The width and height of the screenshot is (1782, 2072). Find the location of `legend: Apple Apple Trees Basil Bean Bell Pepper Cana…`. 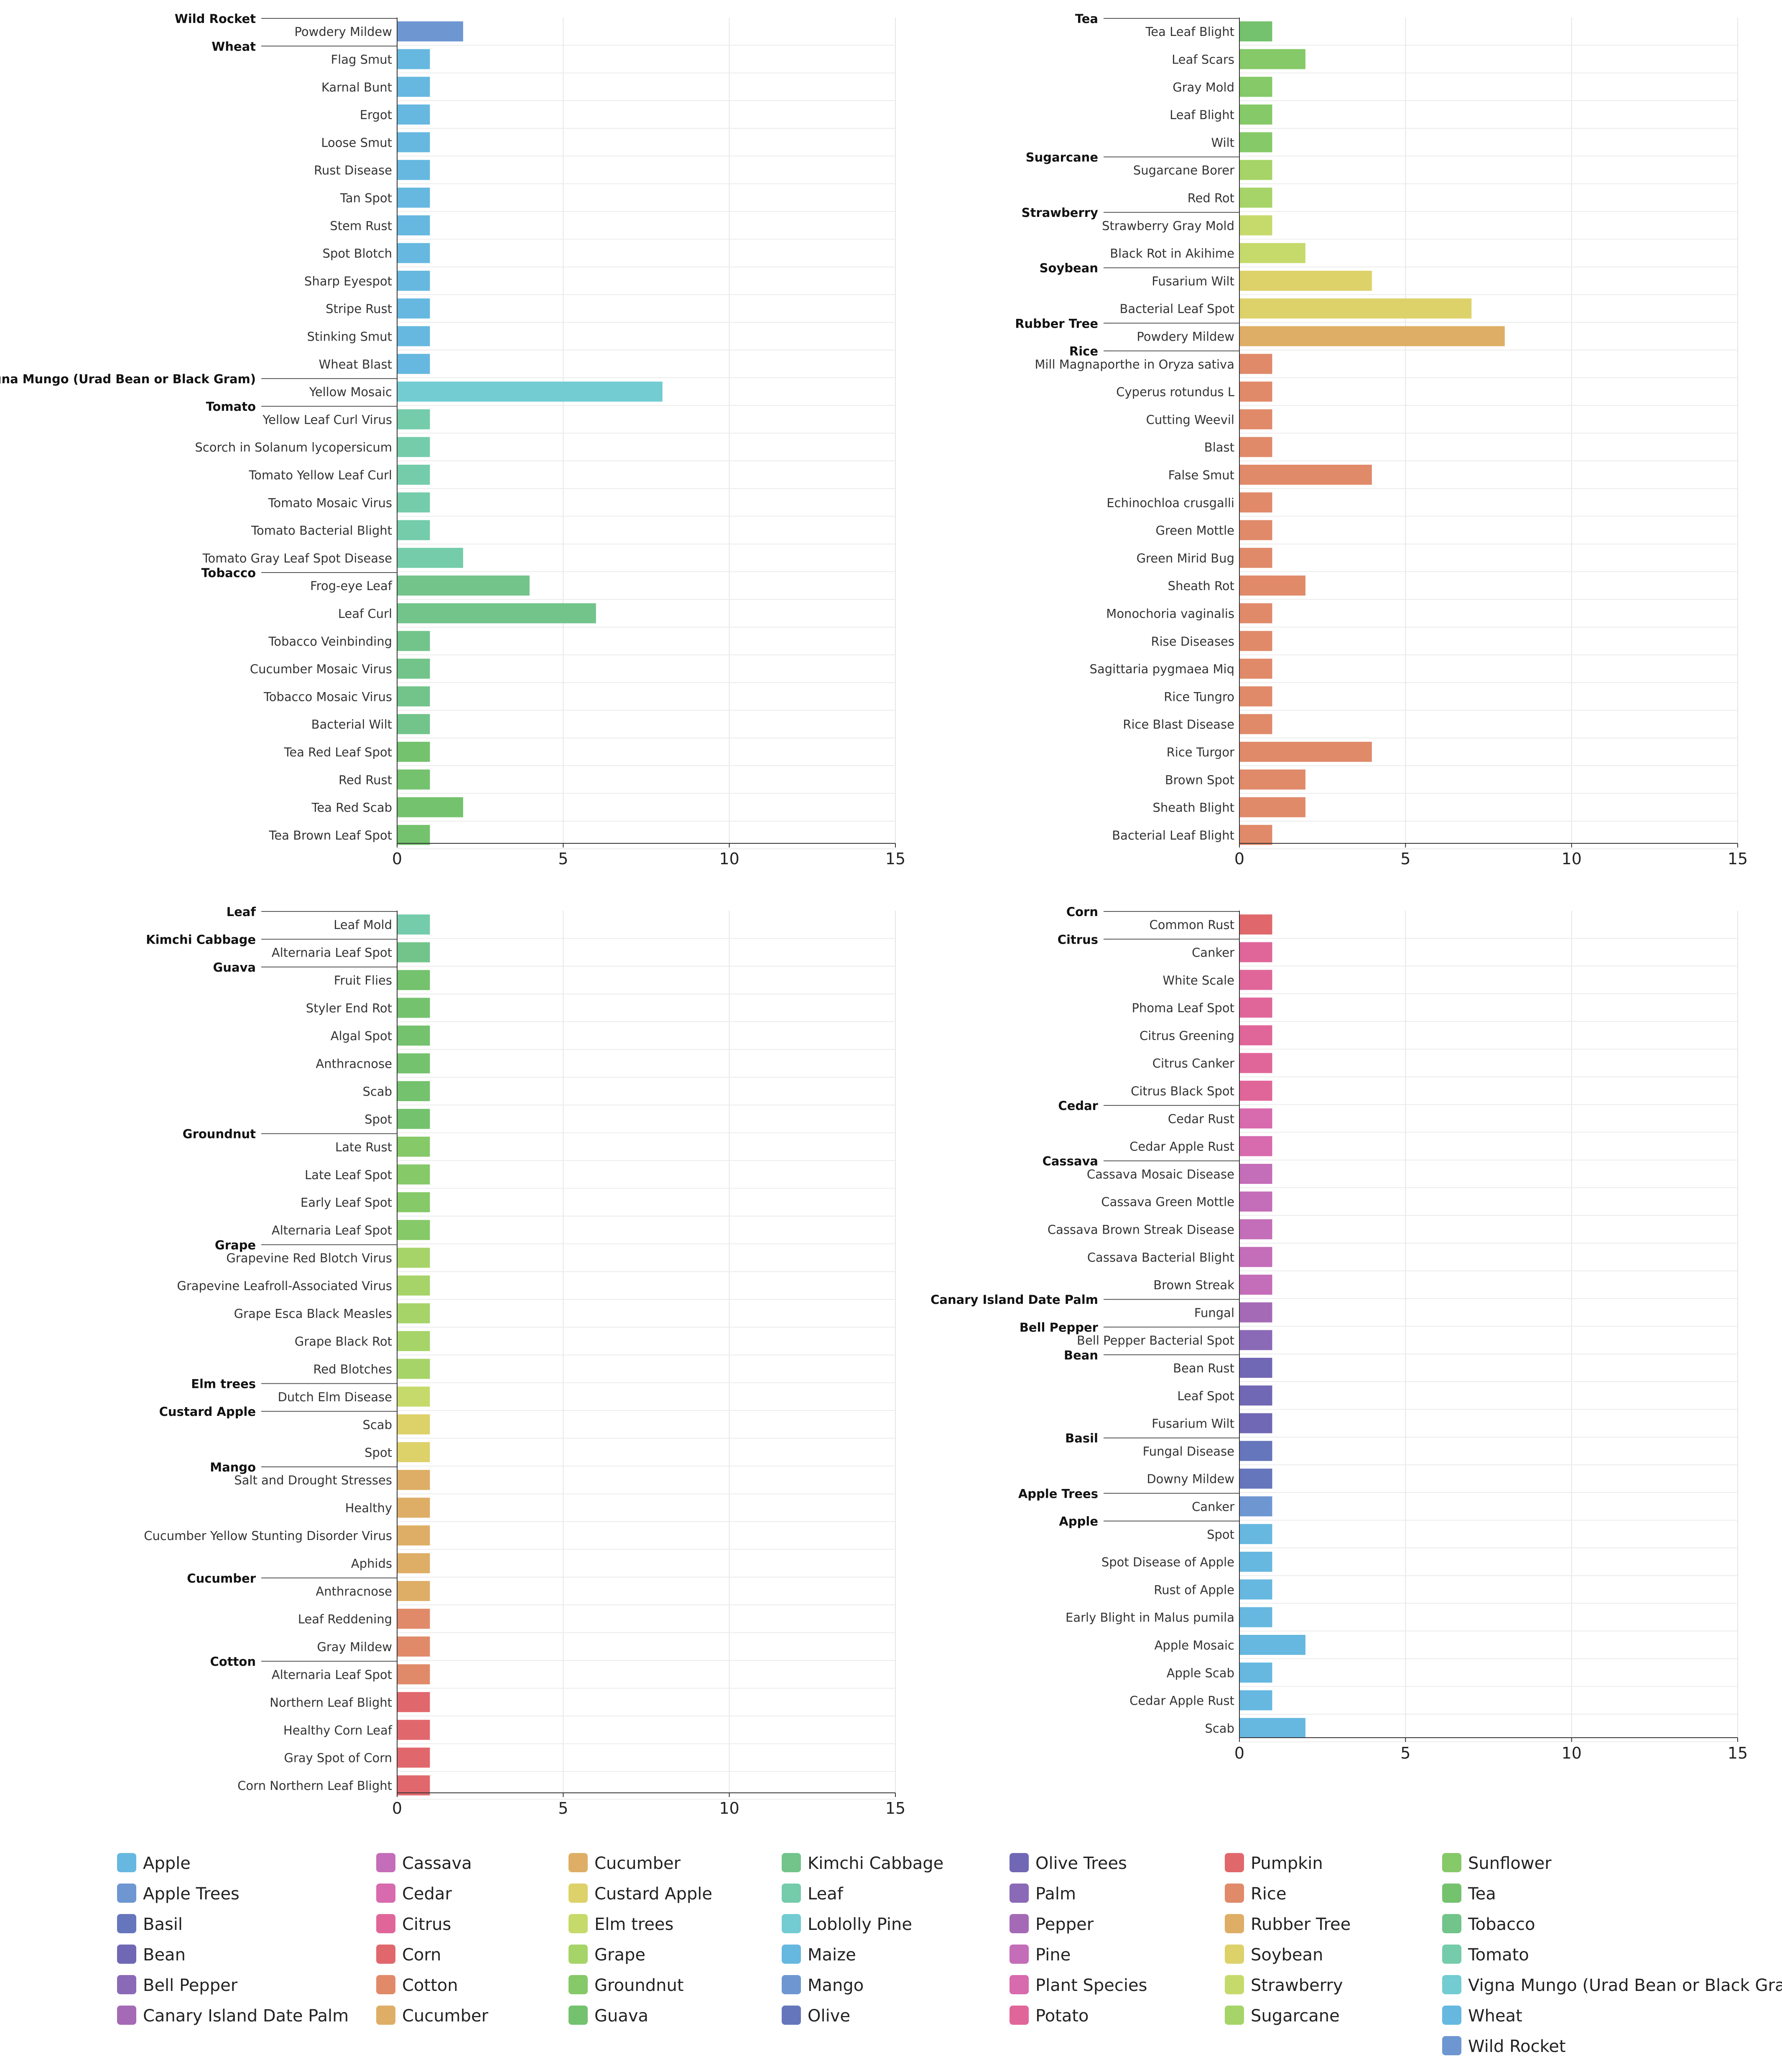

legend: Apple Apple Trees Basil Bean Bell Pepper Cana… is located at coordinates (949, 1954).